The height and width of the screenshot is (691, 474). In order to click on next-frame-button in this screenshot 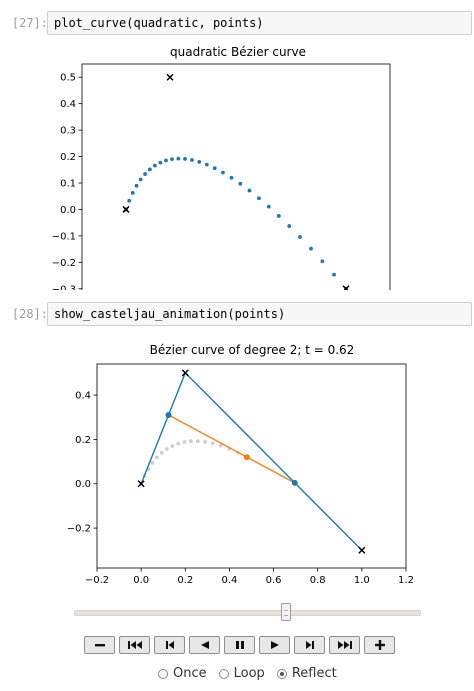, I will do `click(309, 645)`.